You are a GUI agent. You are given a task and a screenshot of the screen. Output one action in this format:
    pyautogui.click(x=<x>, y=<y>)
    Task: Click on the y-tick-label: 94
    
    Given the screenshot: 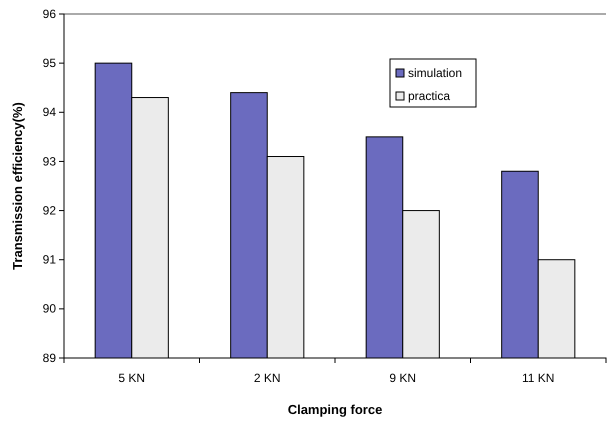 What is the action you would take?
    pyautogui.click(x=49, y=112)
    